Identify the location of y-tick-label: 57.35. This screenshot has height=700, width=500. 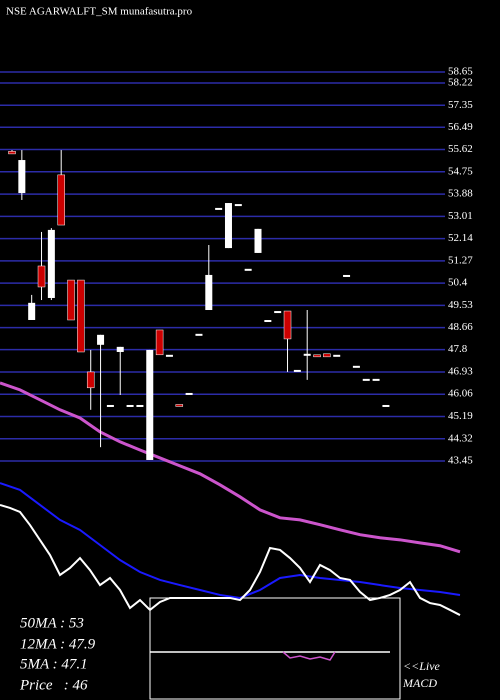
(460, 105).